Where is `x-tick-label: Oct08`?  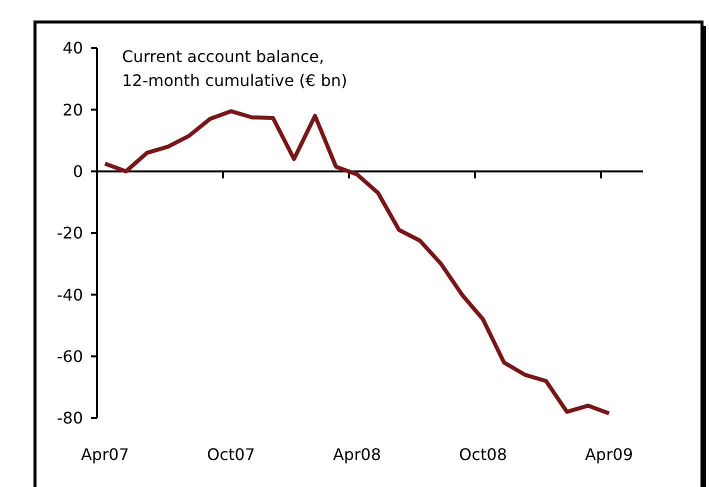 x-tick-label: Oct08 is located at coordinates (483, 454).